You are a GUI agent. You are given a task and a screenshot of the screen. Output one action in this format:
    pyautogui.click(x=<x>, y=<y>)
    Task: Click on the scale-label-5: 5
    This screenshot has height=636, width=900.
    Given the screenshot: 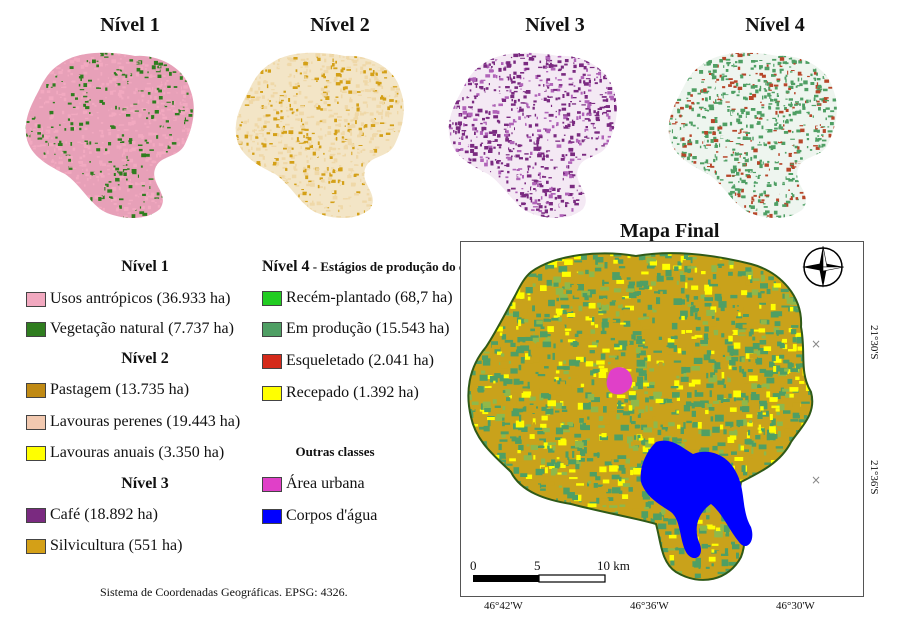 What is the action you would take?
    pyautogui.click(x=537, y=565)
    